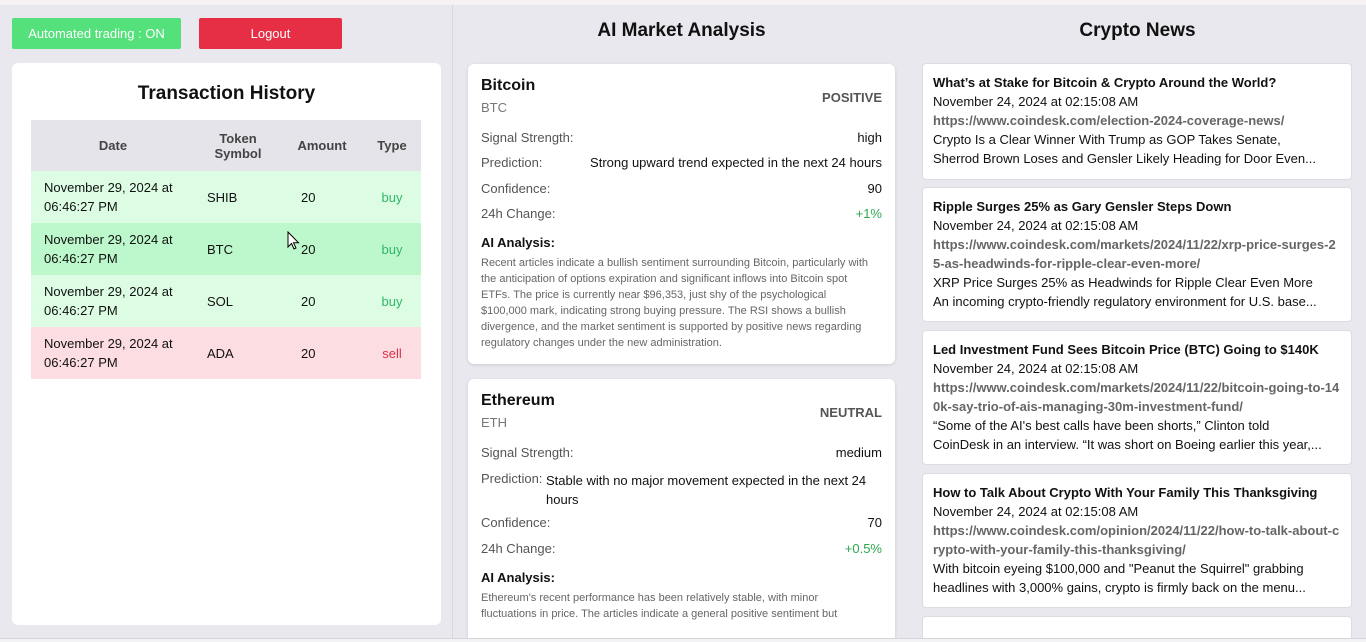 The width and height of the screenshot is (1366, 642). Describe the element at coordinates (869, 137) in the screenshot. I see `signal-strength-value: high` at that location.